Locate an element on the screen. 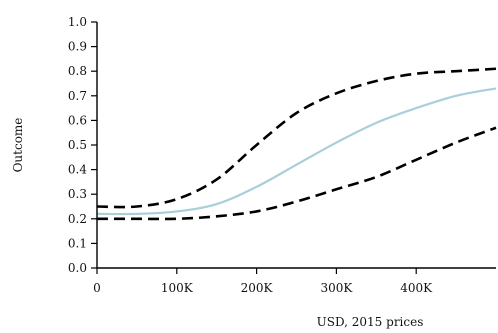  x-tick-label: 400K is located at coordinates (416, 288).